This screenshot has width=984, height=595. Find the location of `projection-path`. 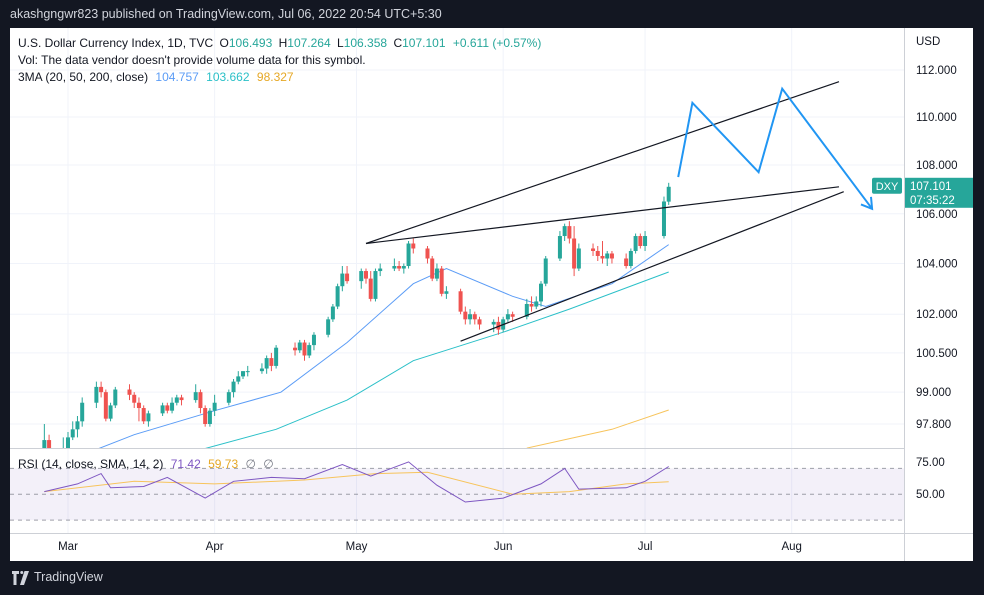

projection-path is located at coordinates (775, 148).